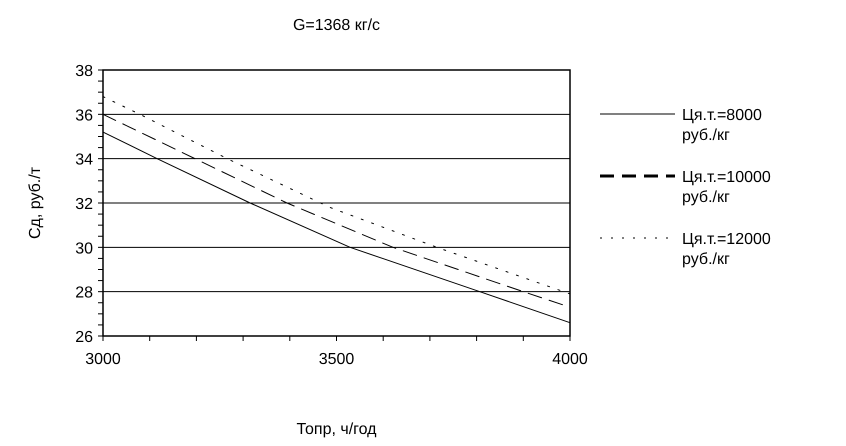 The image size is (846, 446). Describe the element at coordinates (336, 359) in the screenshot. I see `x-tick-label: 3500` at that location.